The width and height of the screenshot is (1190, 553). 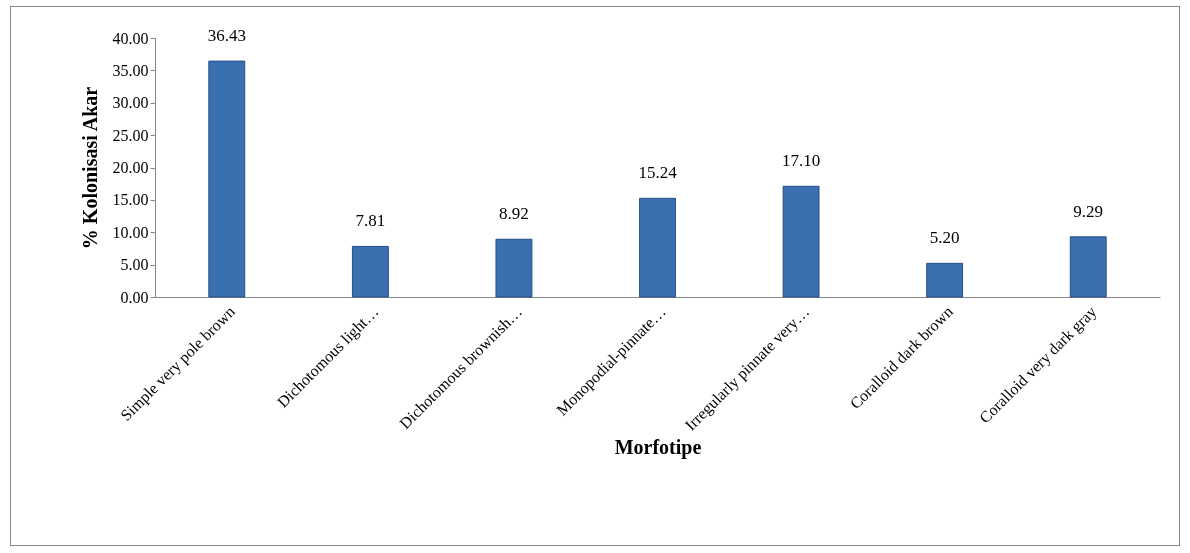 I want to click on data-label: 36.43, so click(x=226, y=36).